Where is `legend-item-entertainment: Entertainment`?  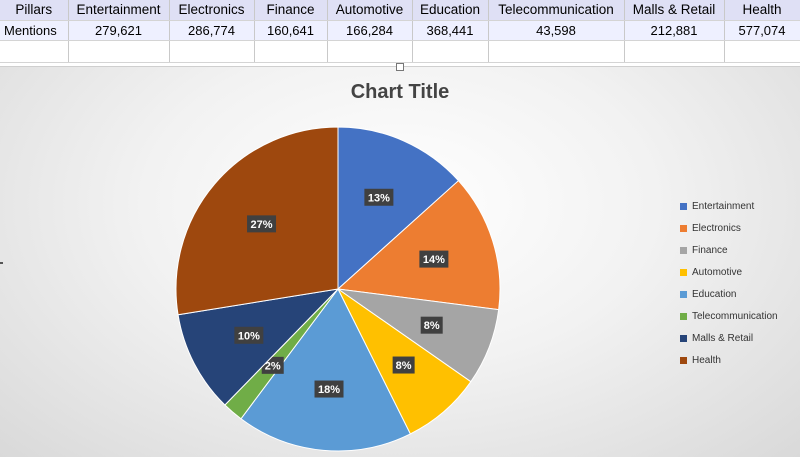
legend-item-entertainment: Entertainment is located at coordinates (736, 206).